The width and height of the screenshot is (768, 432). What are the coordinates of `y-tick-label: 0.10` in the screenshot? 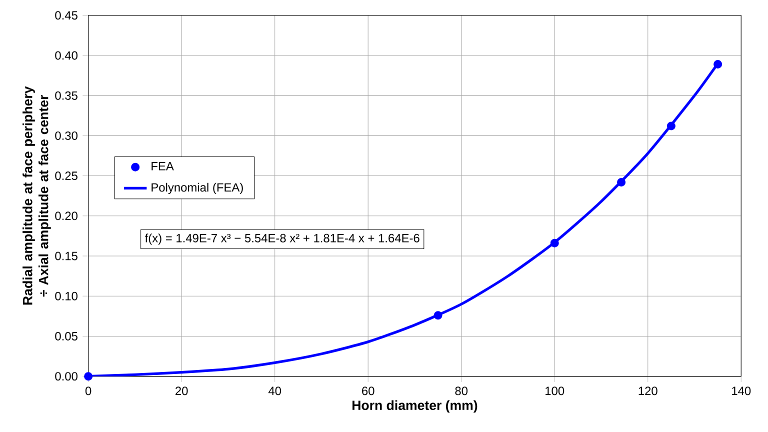 It's located at (66, 296).